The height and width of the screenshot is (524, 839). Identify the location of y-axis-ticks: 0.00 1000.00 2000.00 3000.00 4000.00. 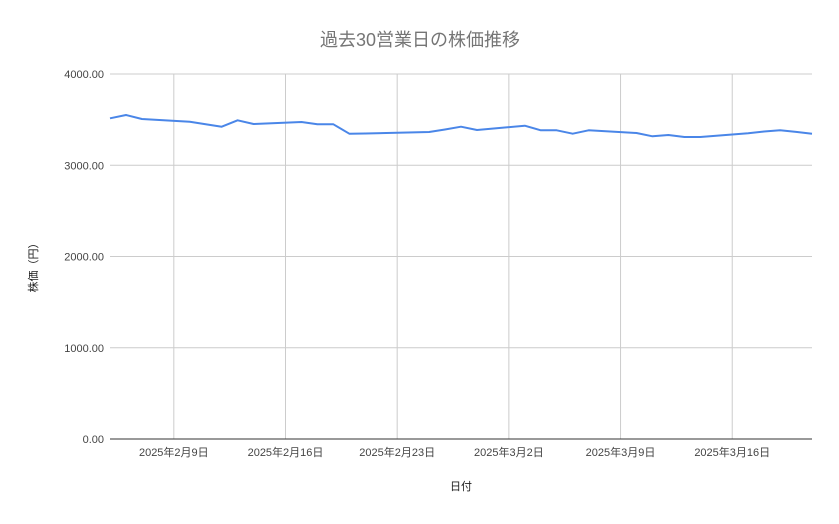
(84, 257).